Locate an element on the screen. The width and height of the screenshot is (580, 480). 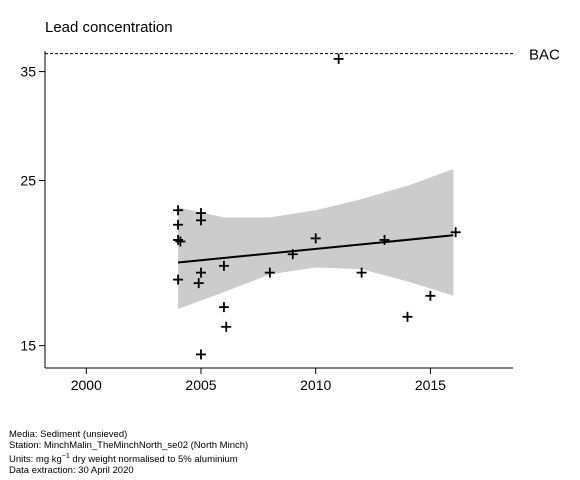
footer-units-suffix: dry weight normalised to 5% aluminium is located at coordinates (153, 460).